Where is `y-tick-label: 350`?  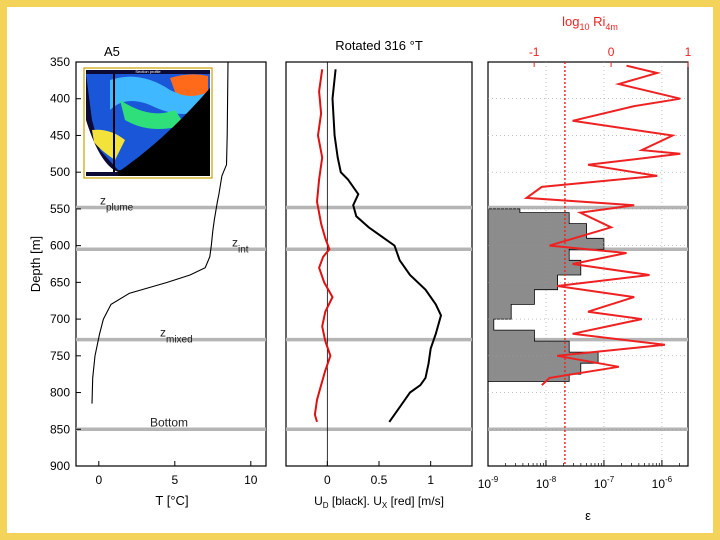 y-tick-label: 350 is located at coordinates (60, 62).